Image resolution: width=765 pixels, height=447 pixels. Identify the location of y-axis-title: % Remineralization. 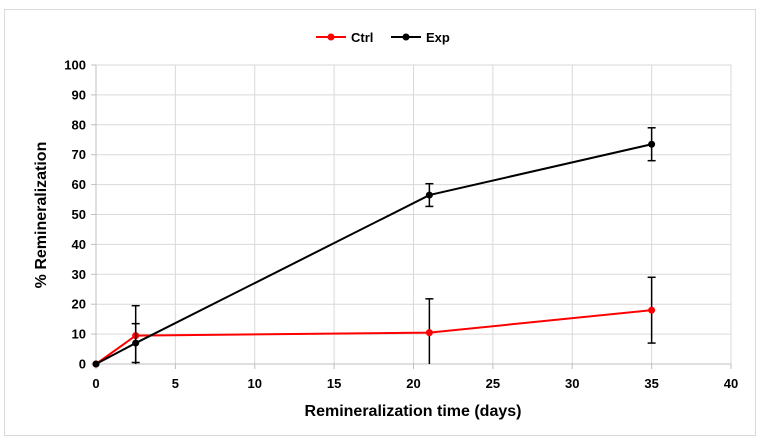
(41, 215).